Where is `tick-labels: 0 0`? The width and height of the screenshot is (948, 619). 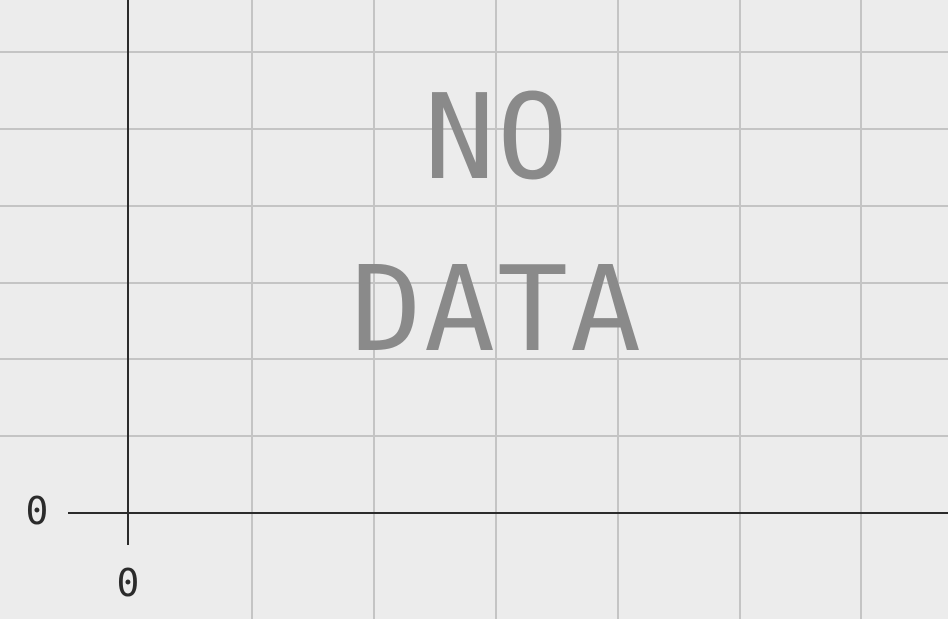
tick-labels: 0 0 is located at coordinates (83, 547).